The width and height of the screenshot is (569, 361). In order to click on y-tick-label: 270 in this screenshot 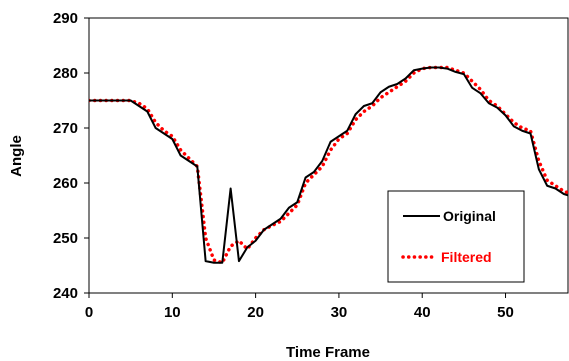, I will do `click(65, 128)`.